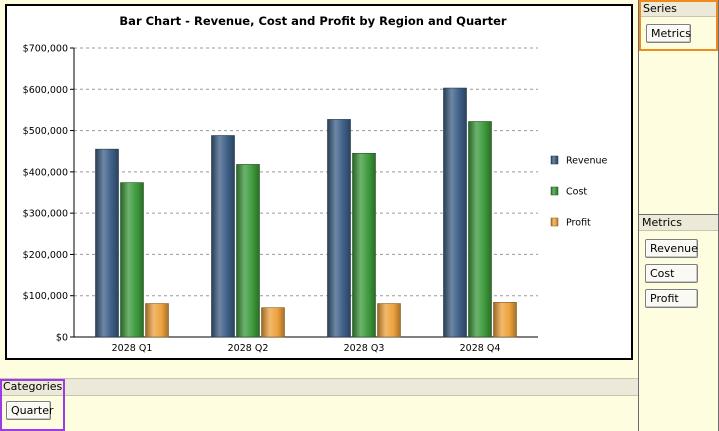 The image size is (719, 431). What do you see at coordinates (587, 161) in the screenshot?
I see `legend-label-revenue: Revenue` at bounding box center [587, 161].